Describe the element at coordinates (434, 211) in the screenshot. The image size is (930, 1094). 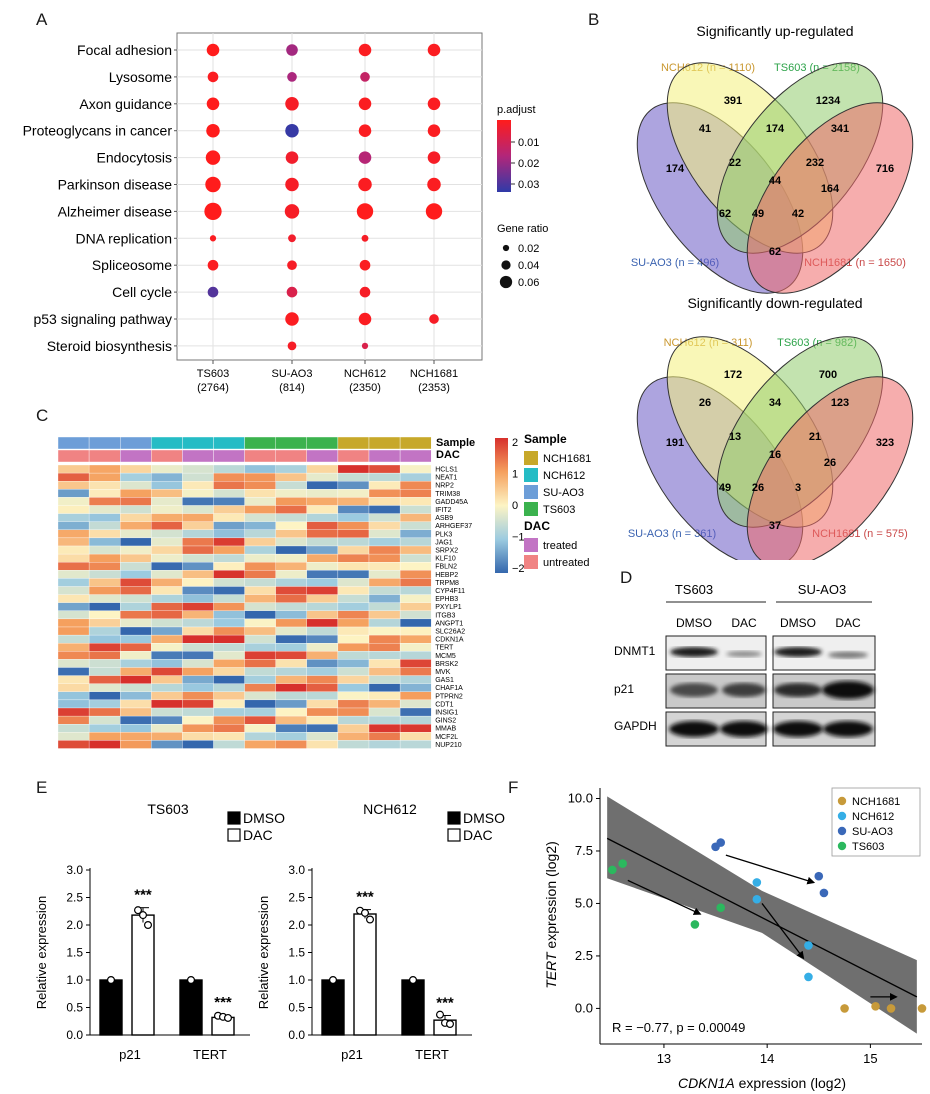
I see `dot-alzheimer-disease-nch1681` at that location.